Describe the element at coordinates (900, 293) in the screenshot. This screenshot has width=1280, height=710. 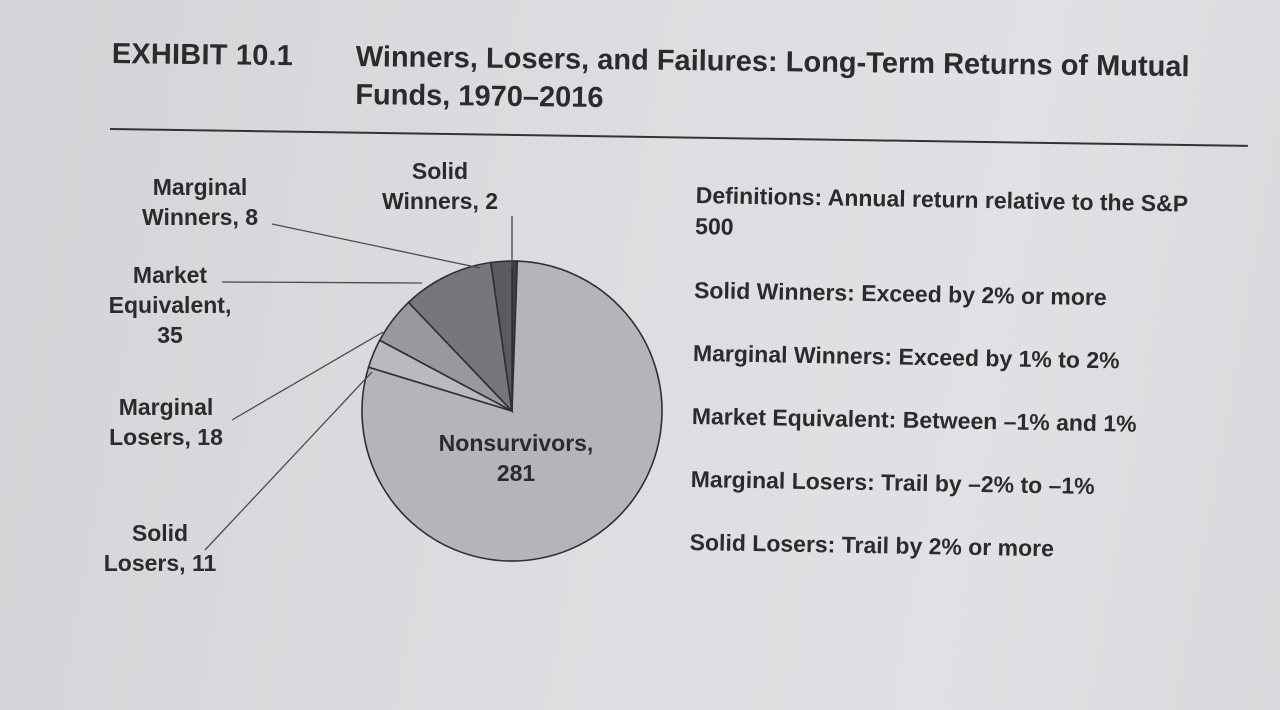
I see `definition-solid-winners: Solid Winners: Exceed by 2% or more` at that location.